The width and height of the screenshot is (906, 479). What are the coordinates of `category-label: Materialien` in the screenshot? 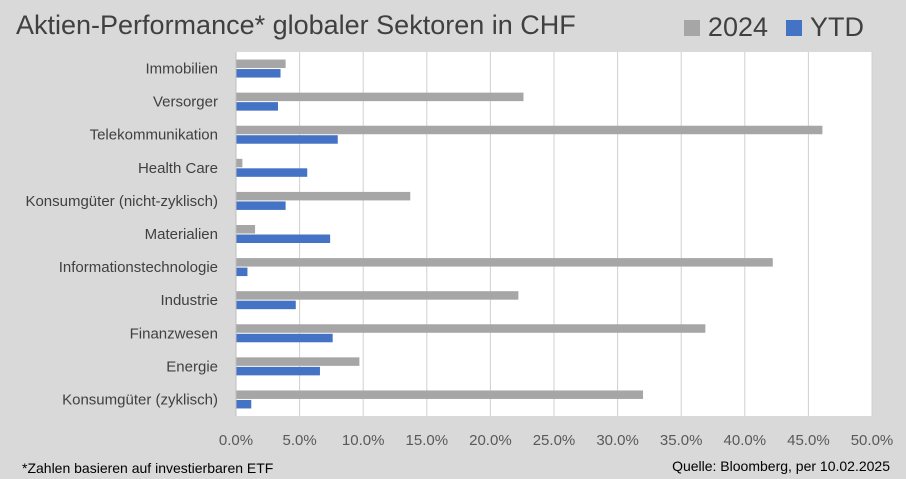 It's located at (181, 234).